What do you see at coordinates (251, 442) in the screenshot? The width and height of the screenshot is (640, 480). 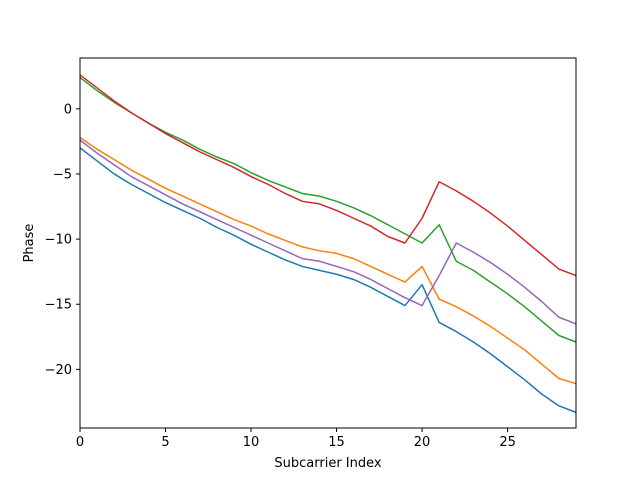 I see `x-tick-label: 10` at bounding box center [251, 442].